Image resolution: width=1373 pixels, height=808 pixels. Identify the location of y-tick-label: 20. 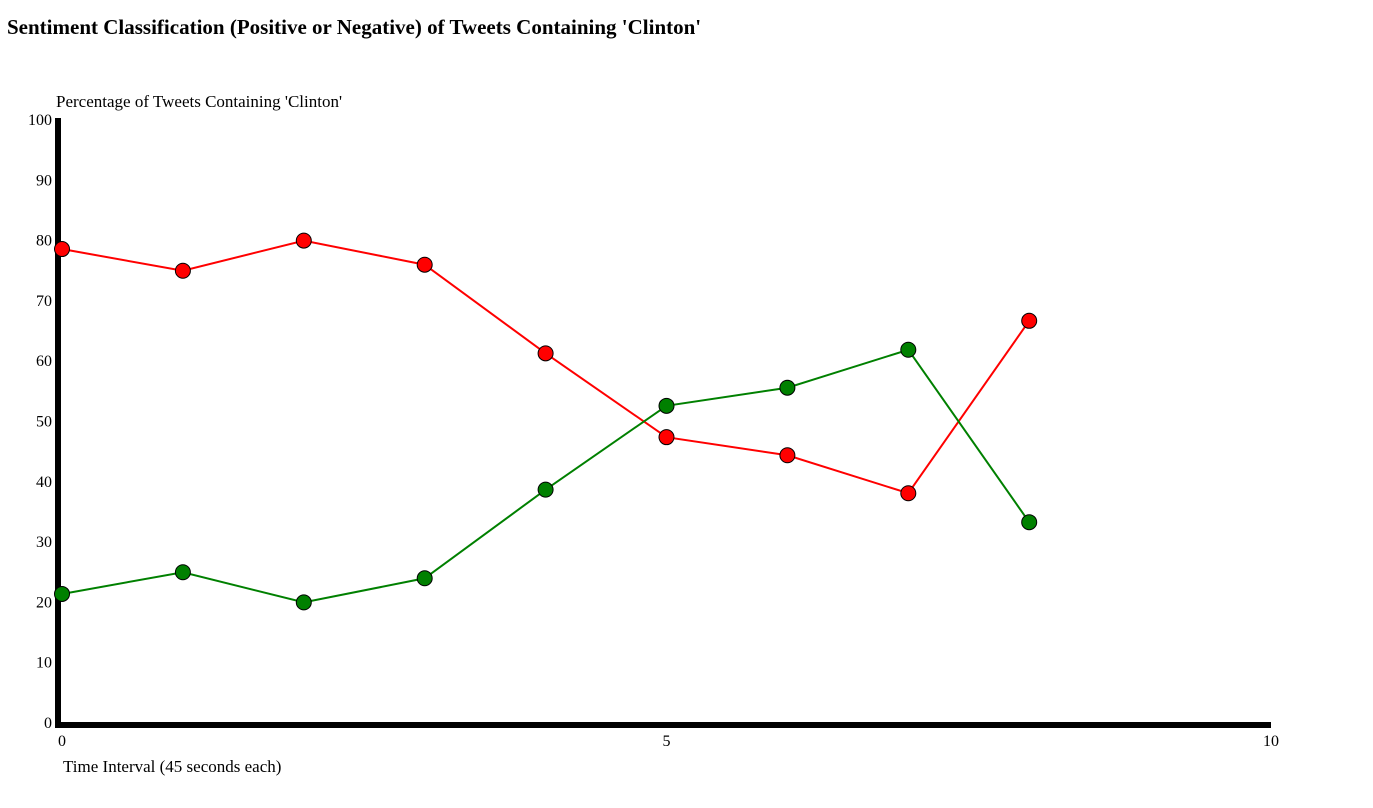
(44, 602).